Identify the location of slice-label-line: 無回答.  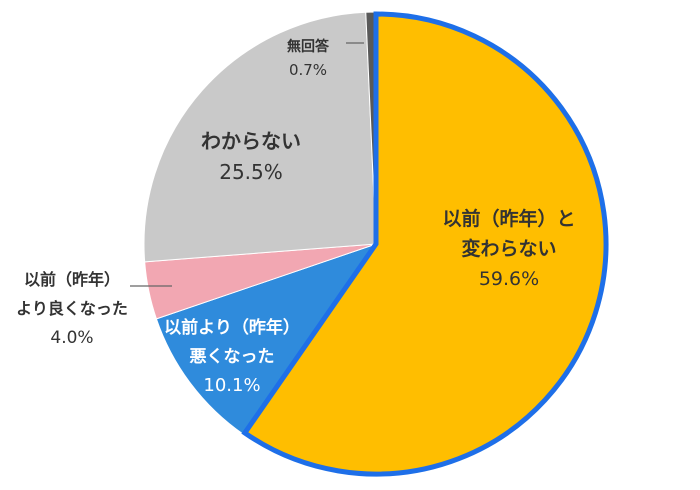
(308, 46).